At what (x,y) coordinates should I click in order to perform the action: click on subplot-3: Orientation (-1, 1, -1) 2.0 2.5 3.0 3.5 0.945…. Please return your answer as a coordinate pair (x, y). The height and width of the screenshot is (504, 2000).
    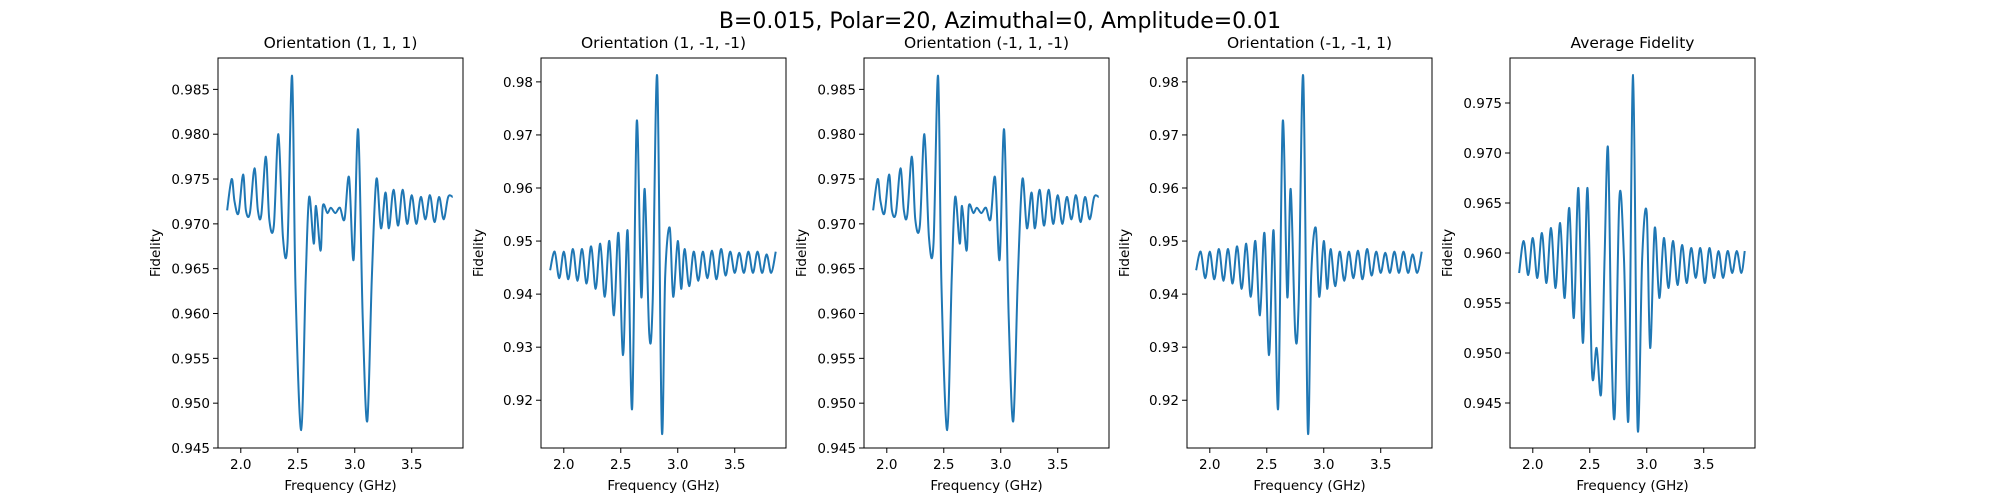
    Looking at the image, I should click on (952, 264).